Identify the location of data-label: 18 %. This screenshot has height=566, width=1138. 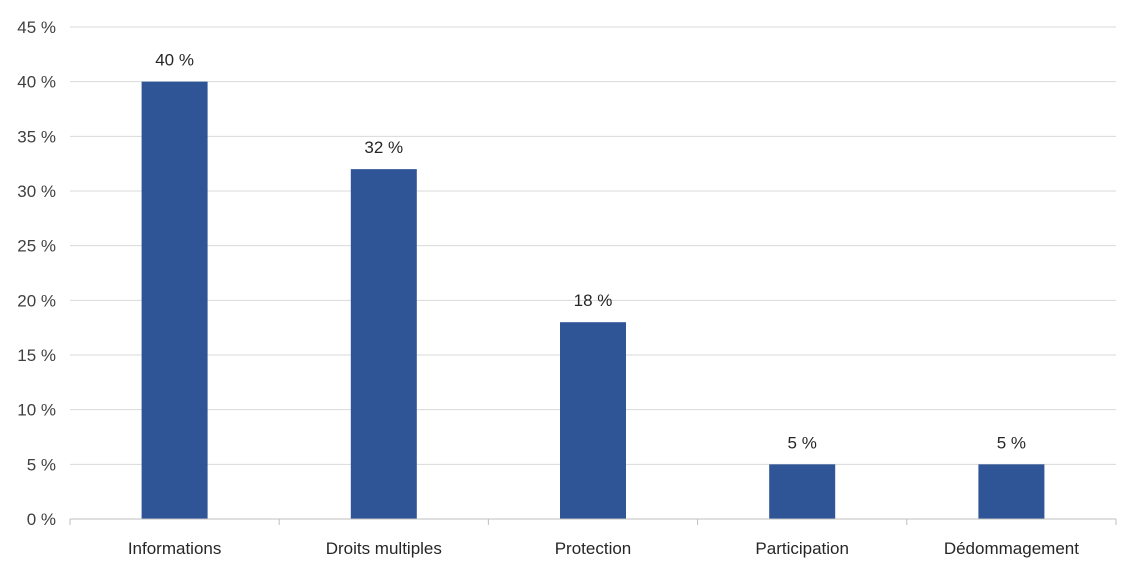
(593, 300).